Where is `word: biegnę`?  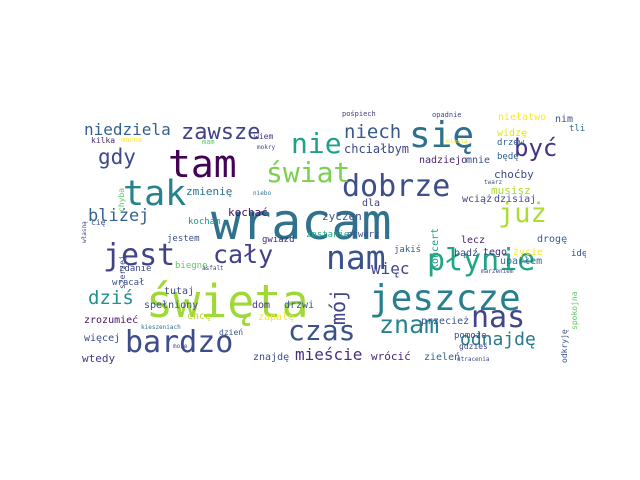
word: biegnę is located at coordinates (191, 266).